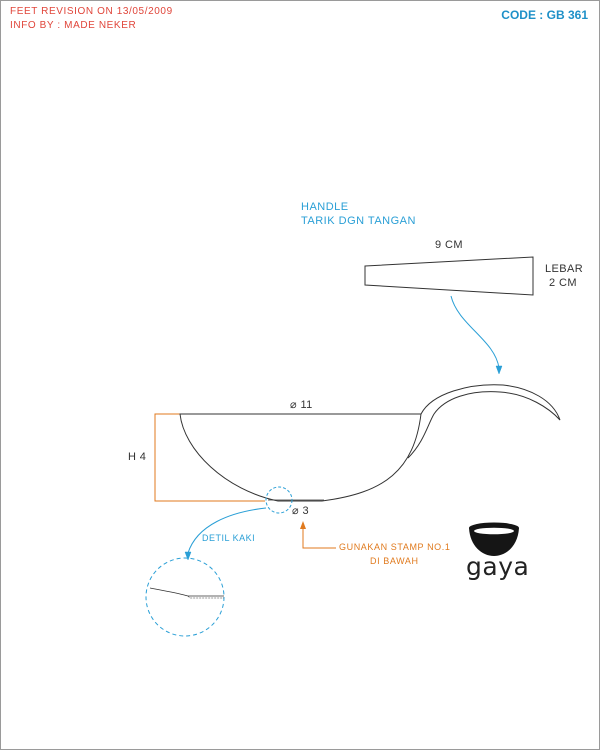 The height and width of the screenshot is (750, 600). What do you see at coordinates (73, 25) in the screenshot?
I see `info-text: INFO BY : MADE NEKER` at bounding box center [73, 25].